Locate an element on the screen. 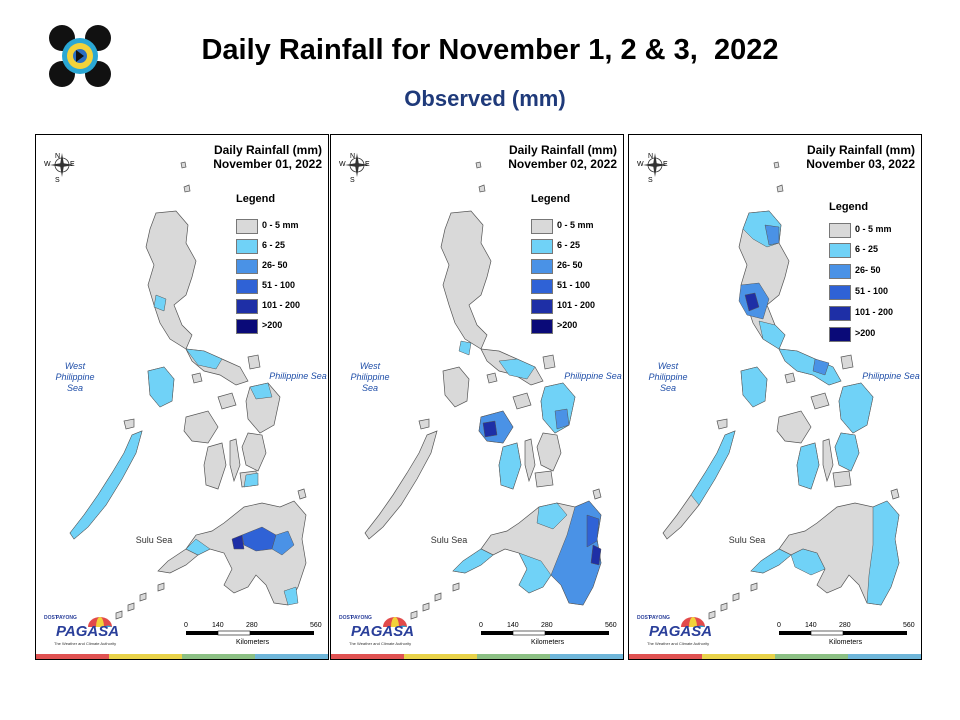 Image resolution: width=960 pixels, height=720 pixels. page-subtitle: Observed (mm) is located at coordinates (485, 98).